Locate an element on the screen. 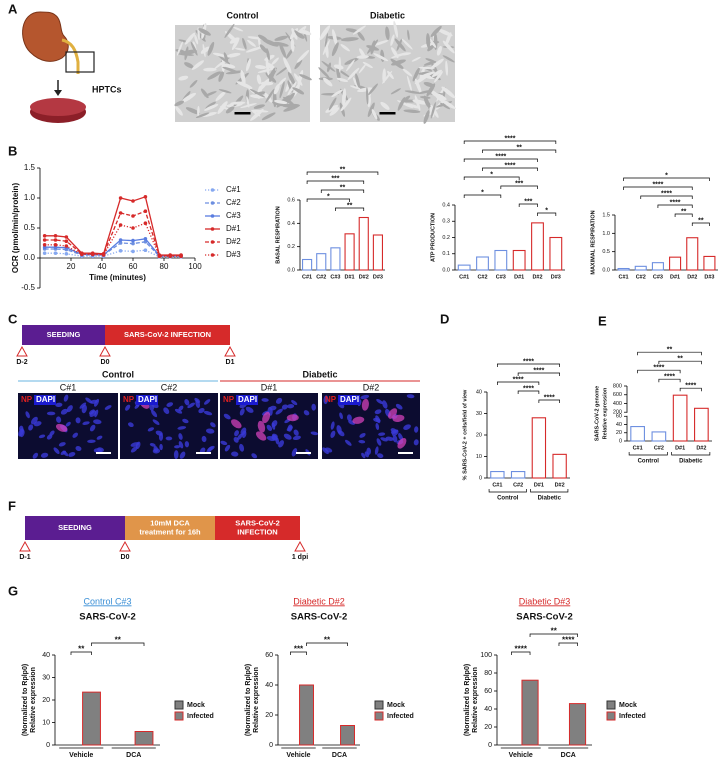  group-label: Diabetic is located at coordinates (691, 462).